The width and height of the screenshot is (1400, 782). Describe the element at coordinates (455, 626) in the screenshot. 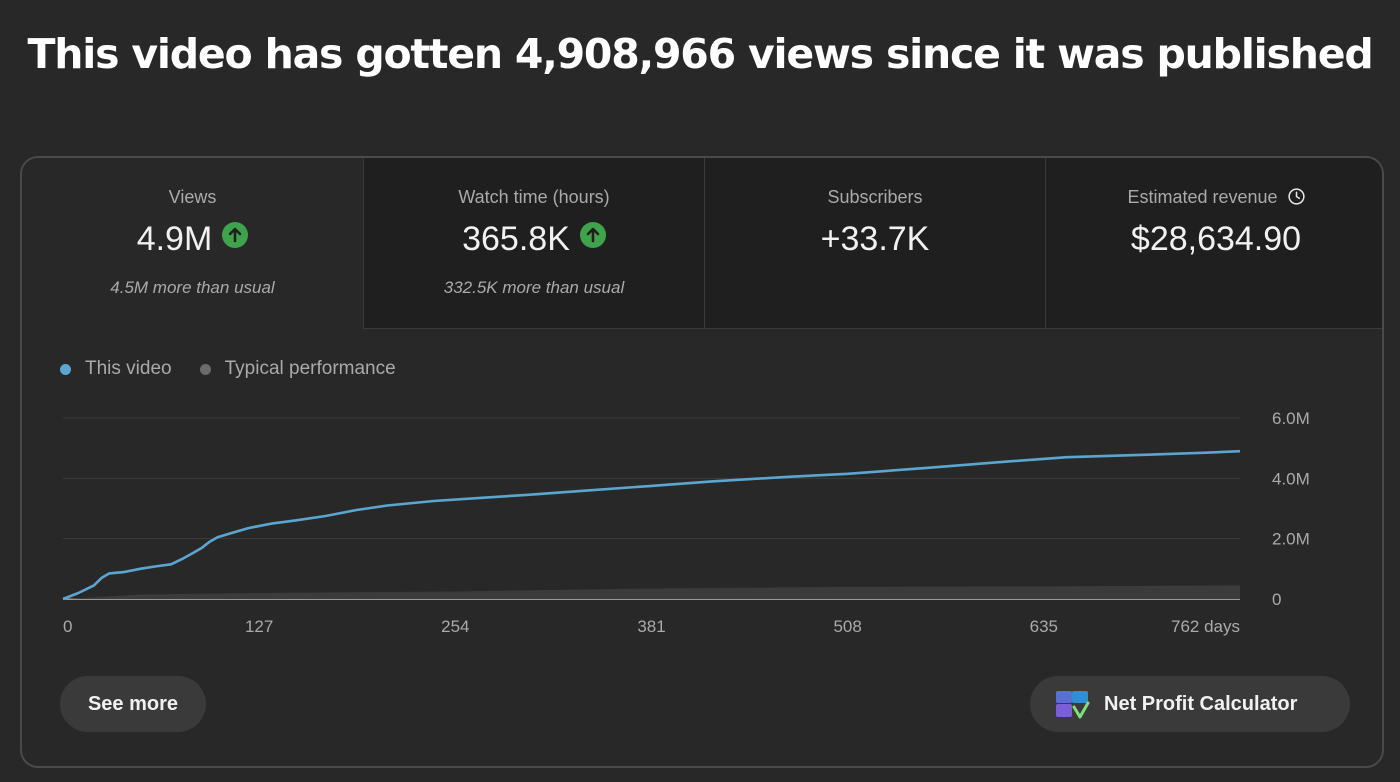

I see `x-tick-label: 254` at that location.